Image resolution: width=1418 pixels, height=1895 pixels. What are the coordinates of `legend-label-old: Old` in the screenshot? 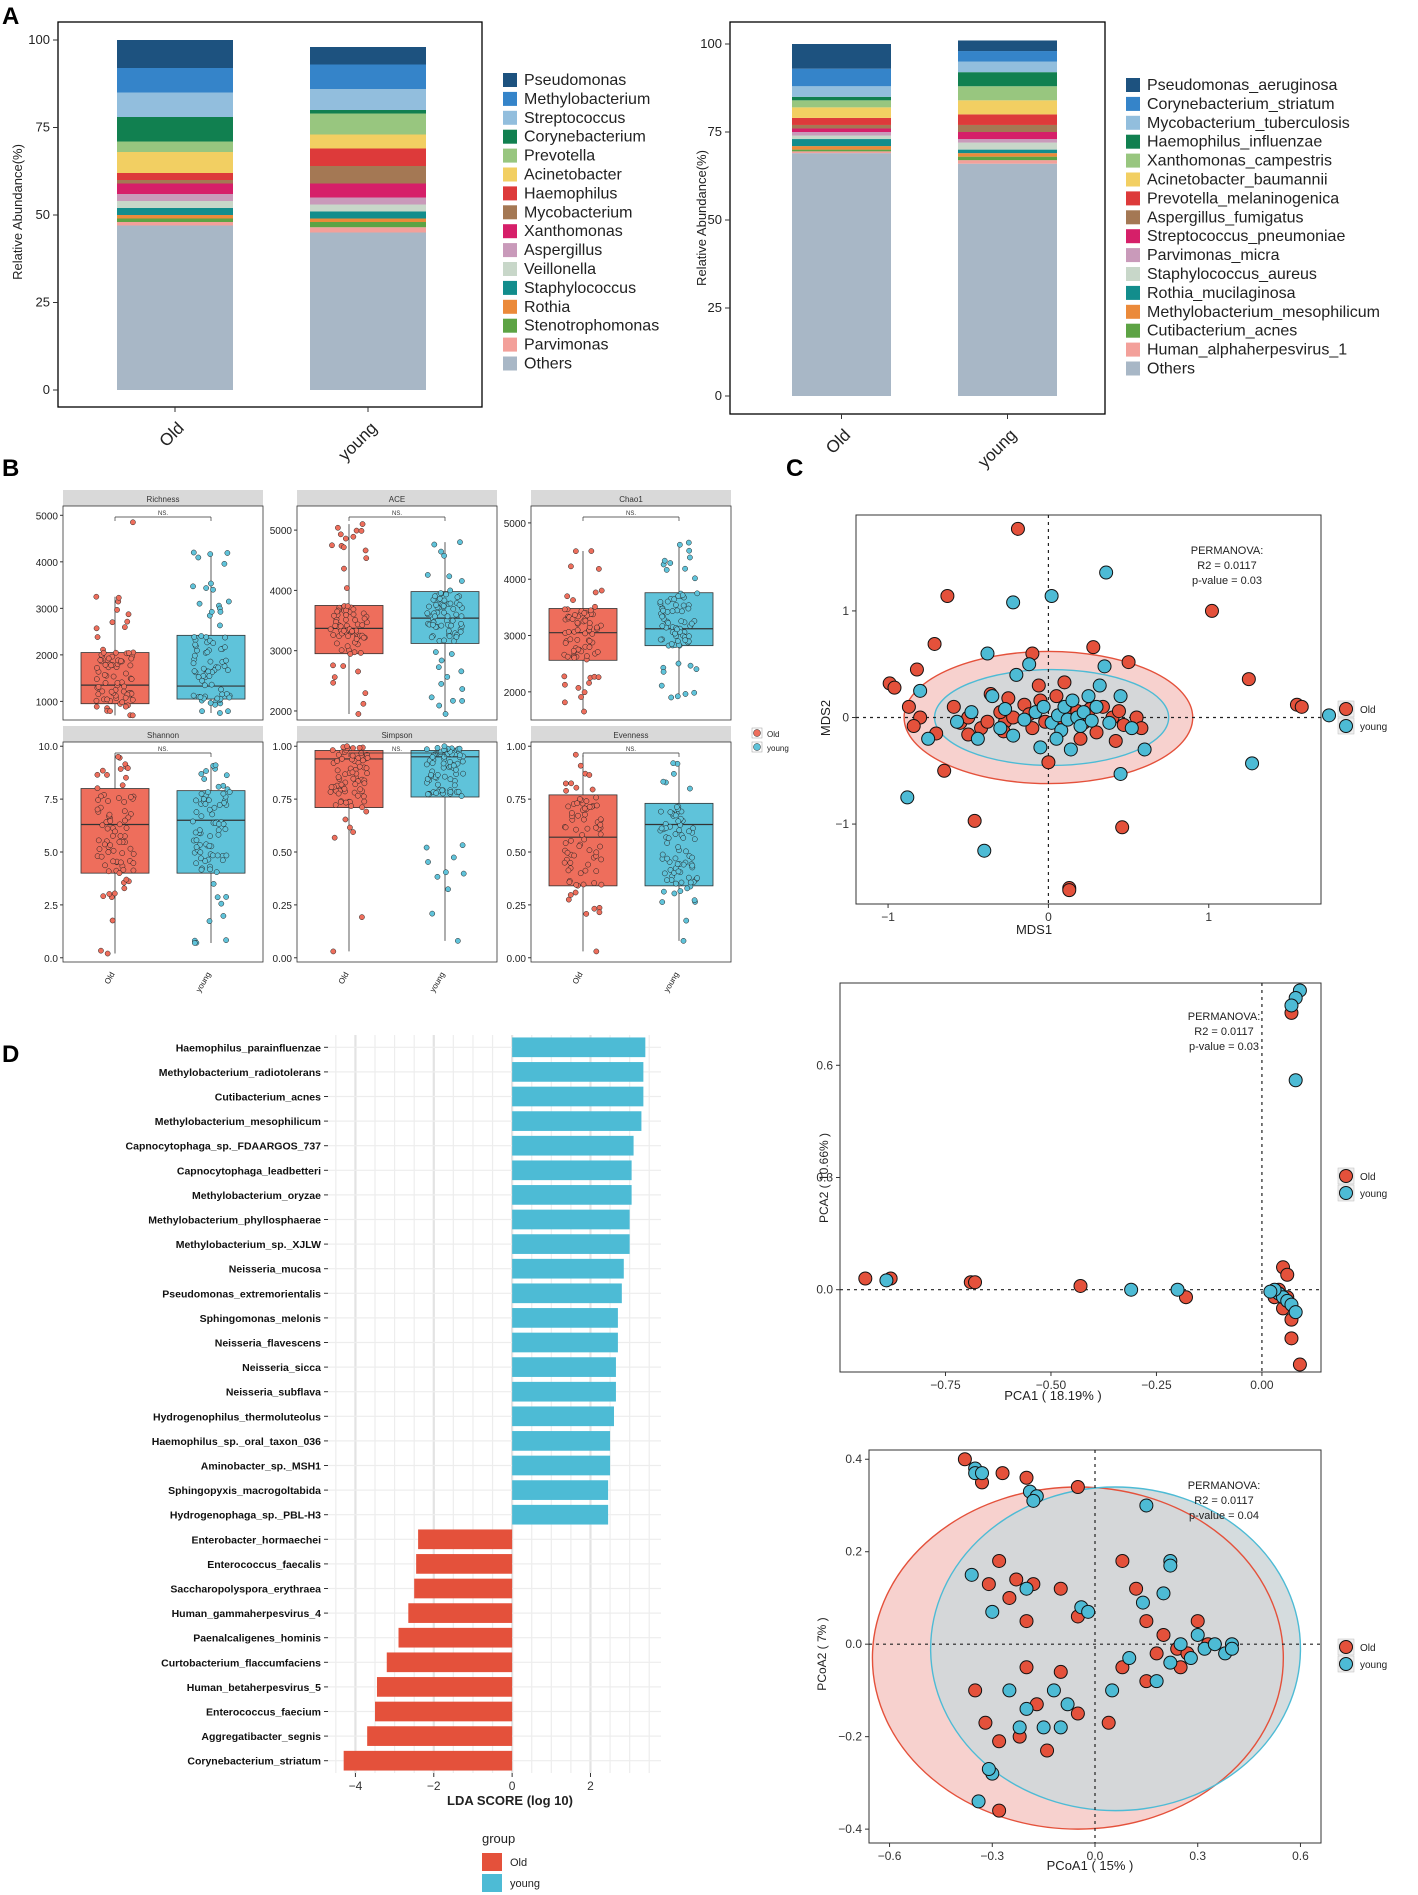 It's located at (773, 734).